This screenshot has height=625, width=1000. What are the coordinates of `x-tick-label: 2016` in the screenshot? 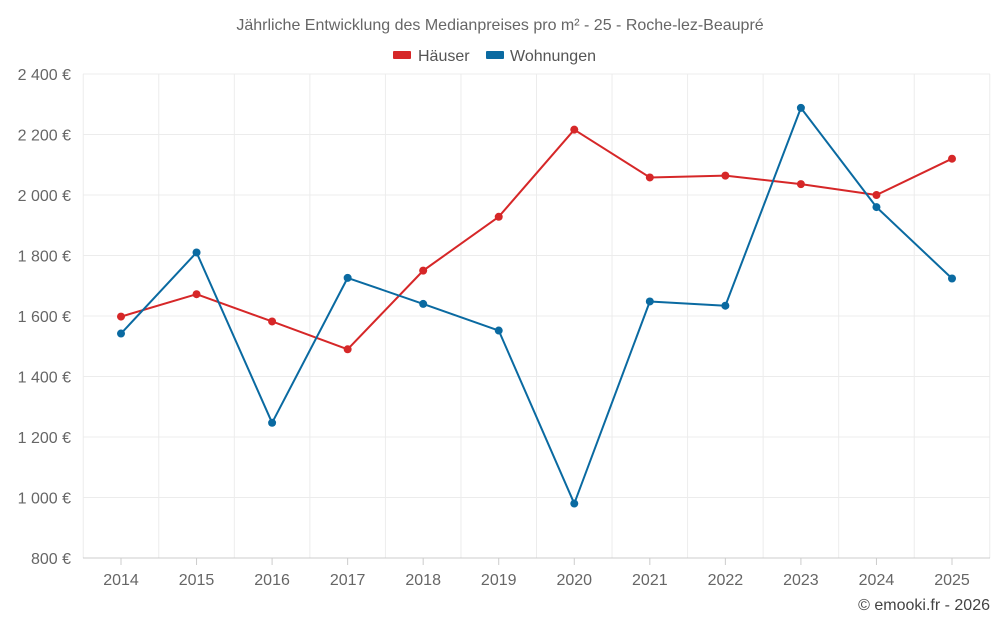 It's located at (272, 580).